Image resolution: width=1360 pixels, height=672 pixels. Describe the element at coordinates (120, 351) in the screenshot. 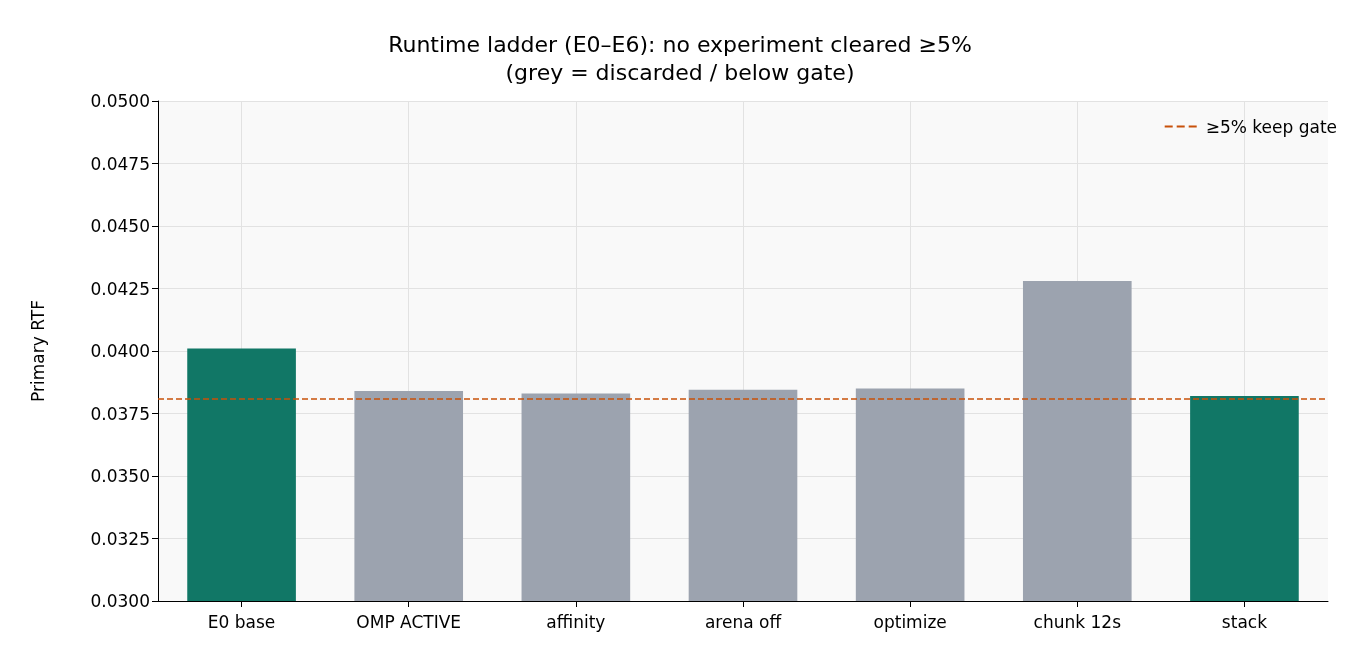

I see `y-tick-label: 0.0400` at that location.